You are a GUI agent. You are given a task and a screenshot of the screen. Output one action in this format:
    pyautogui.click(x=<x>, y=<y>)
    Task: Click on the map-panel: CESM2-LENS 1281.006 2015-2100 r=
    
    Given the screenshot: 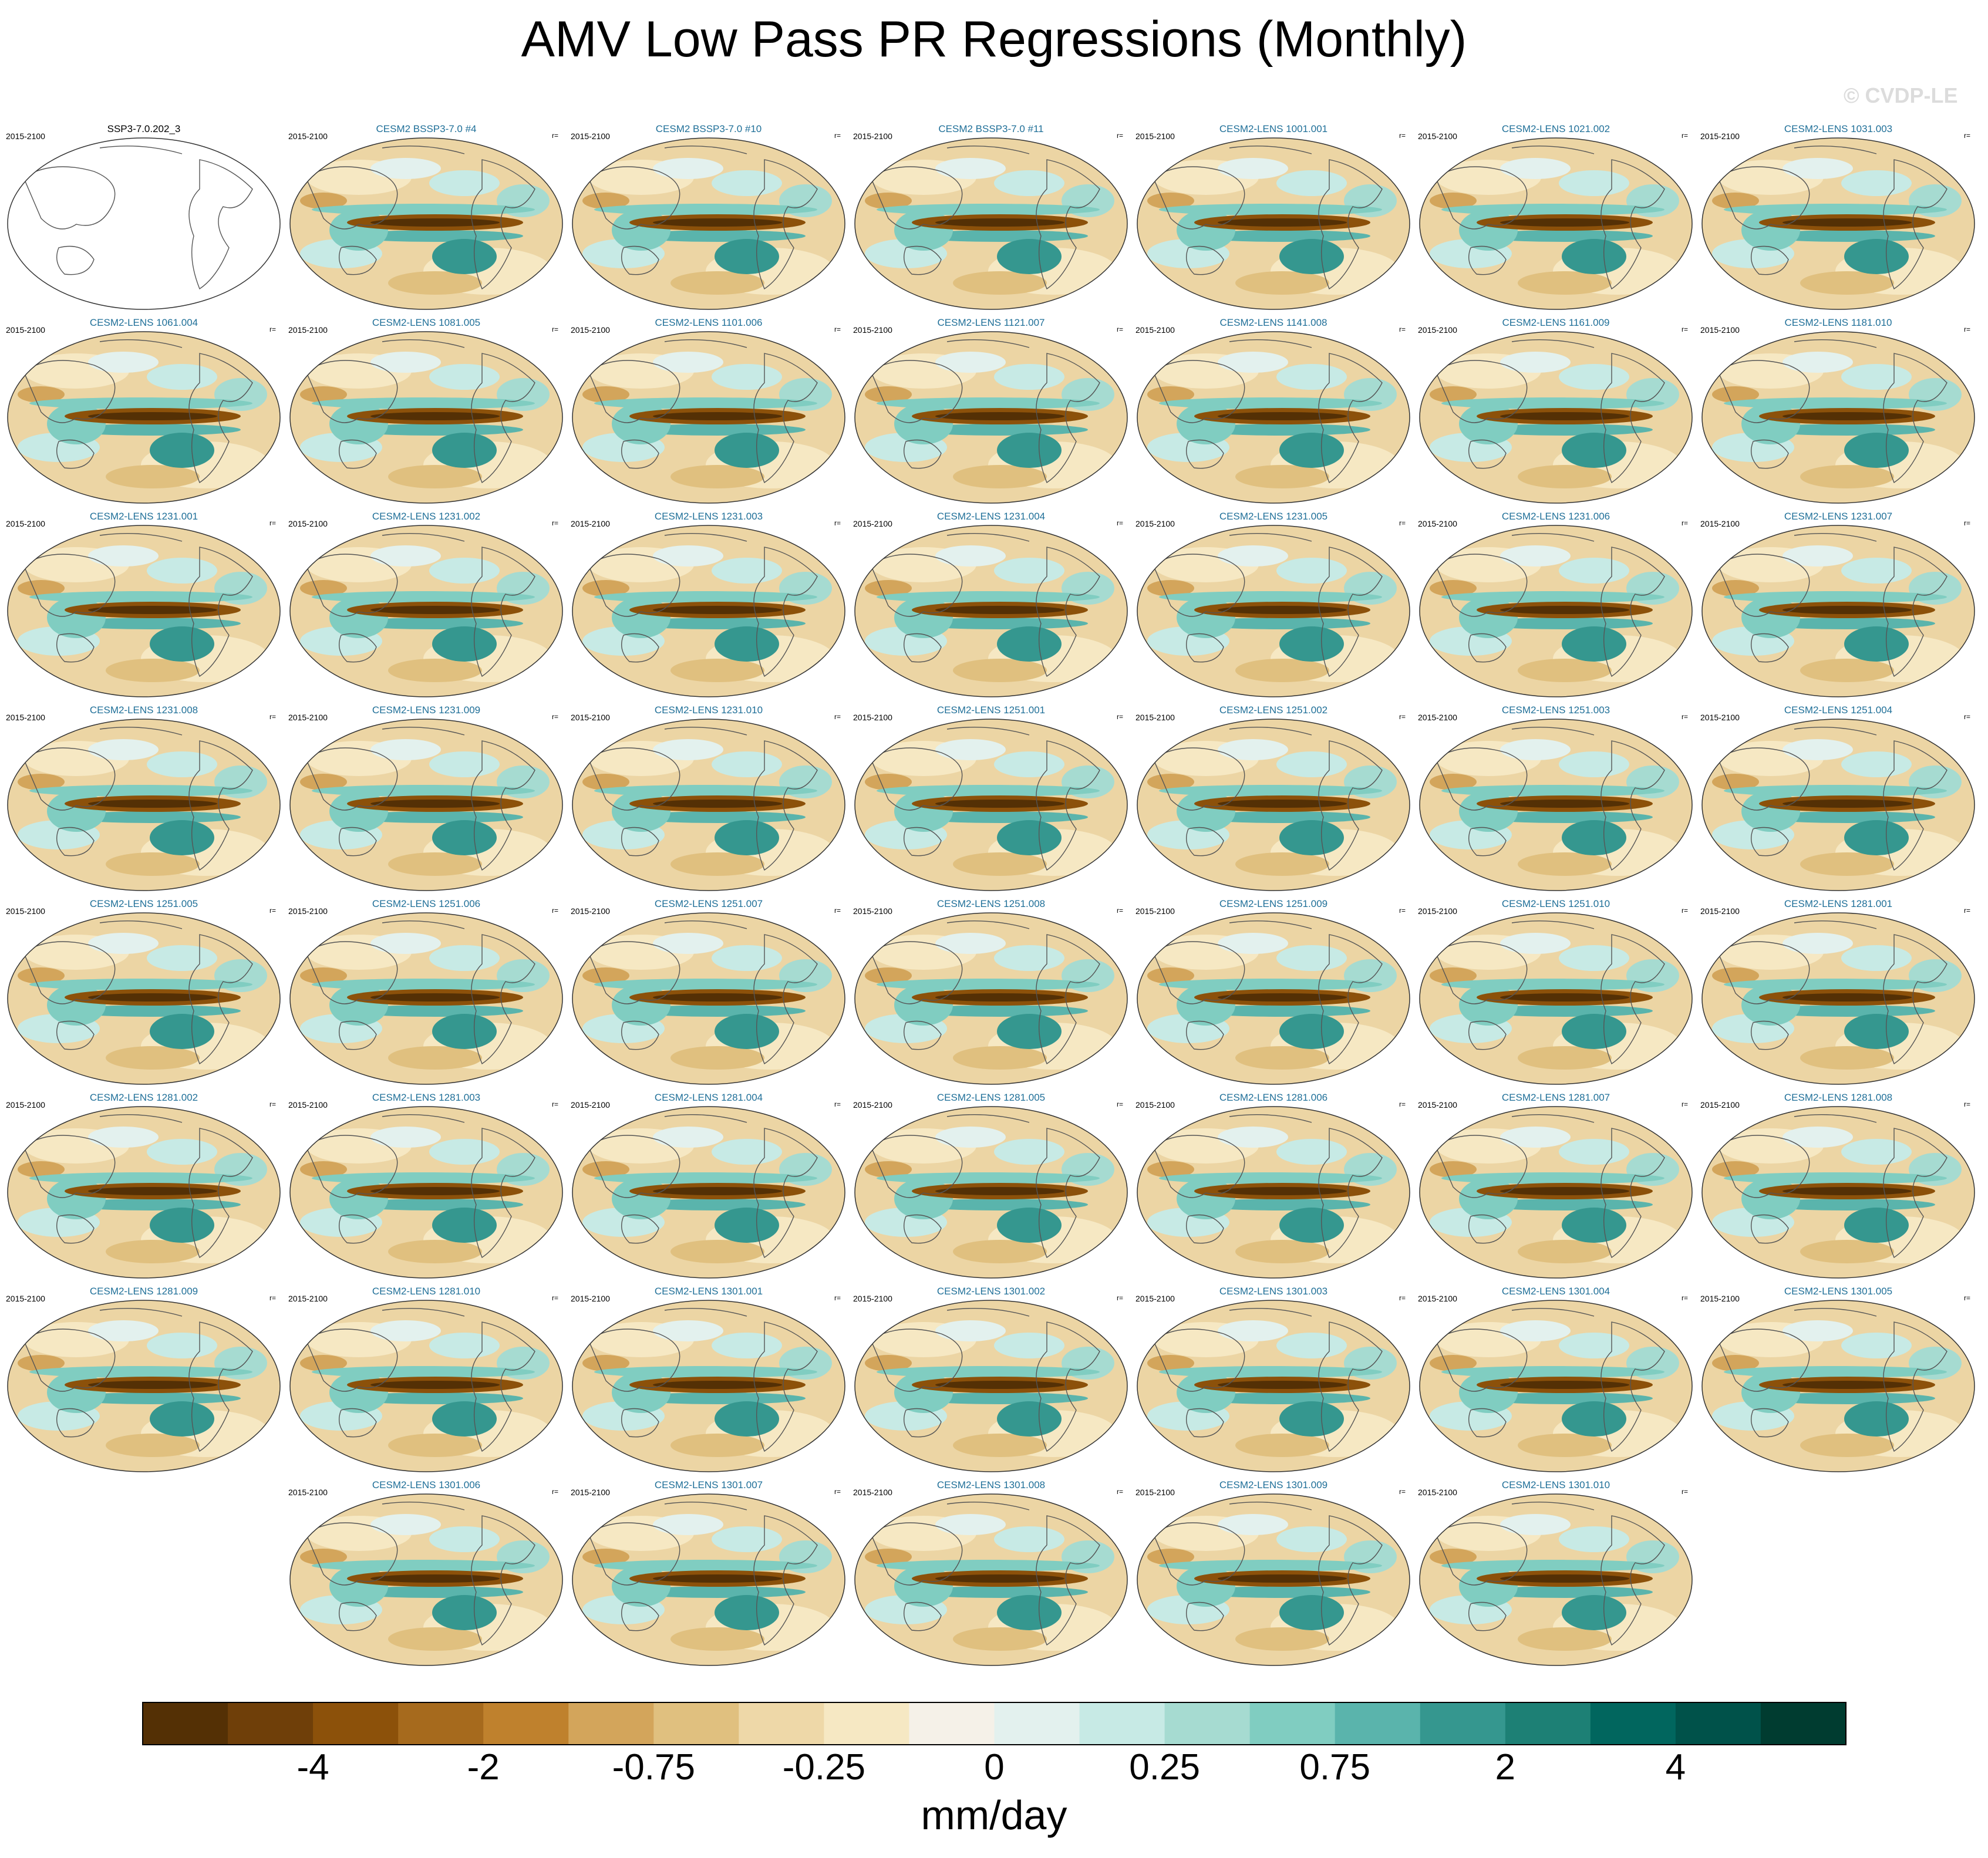 What is the action you would take?
    pyautogui.click(x=1273, y=1186)
    